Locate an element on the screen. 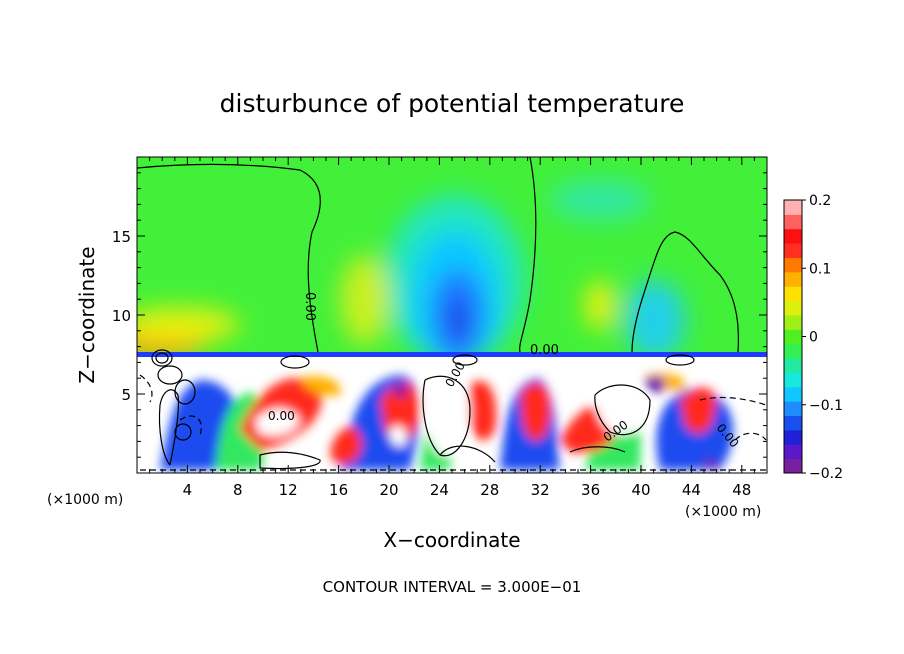 This screenshot has width=904, height=654. cyan-patch-right is located at coordinates (655, 320).